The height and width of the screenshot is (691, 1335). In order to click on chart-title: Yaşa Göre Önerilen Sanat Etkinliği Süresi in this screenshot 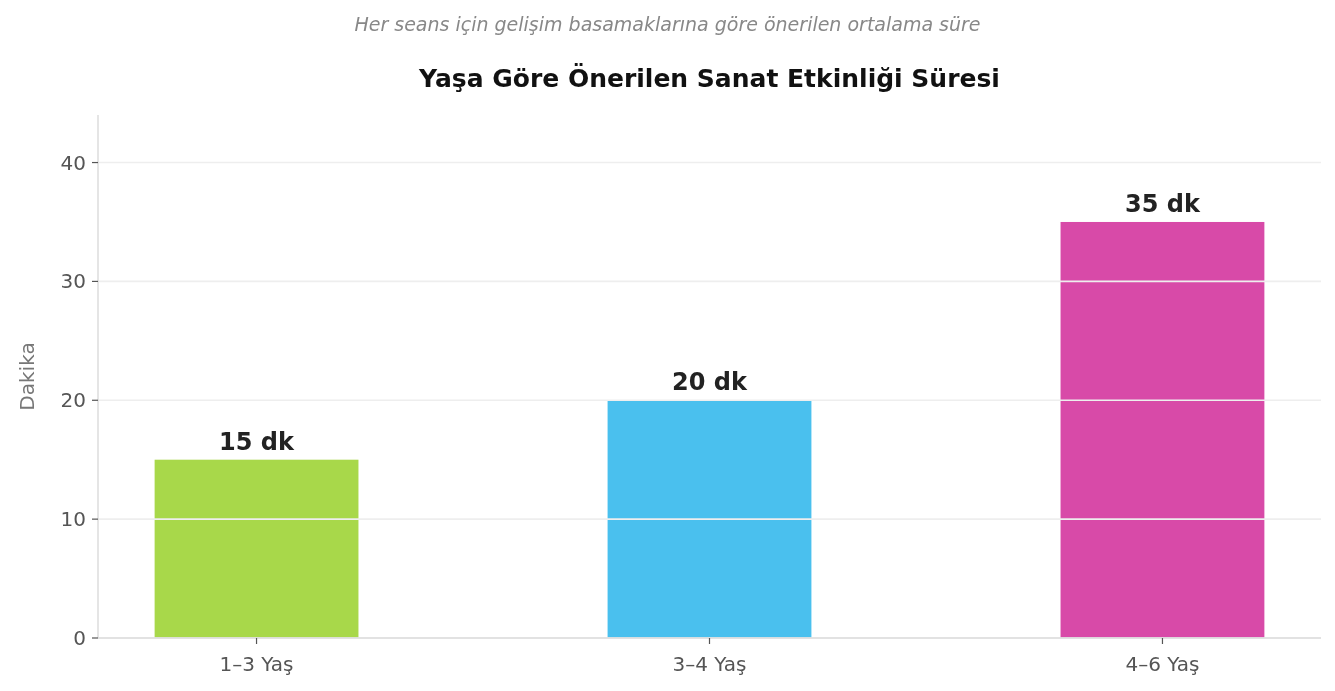, I will do `click(709, 78)`.